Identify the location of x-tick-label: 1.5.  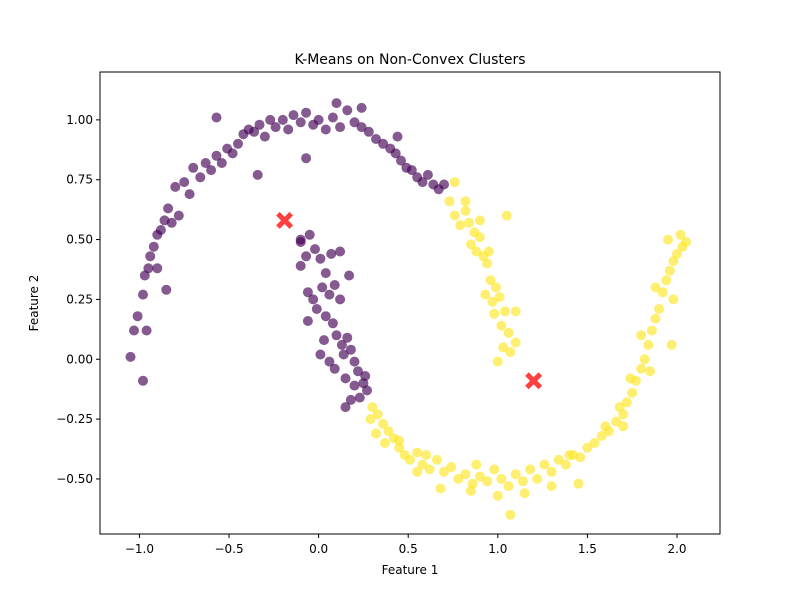
(587, 549).